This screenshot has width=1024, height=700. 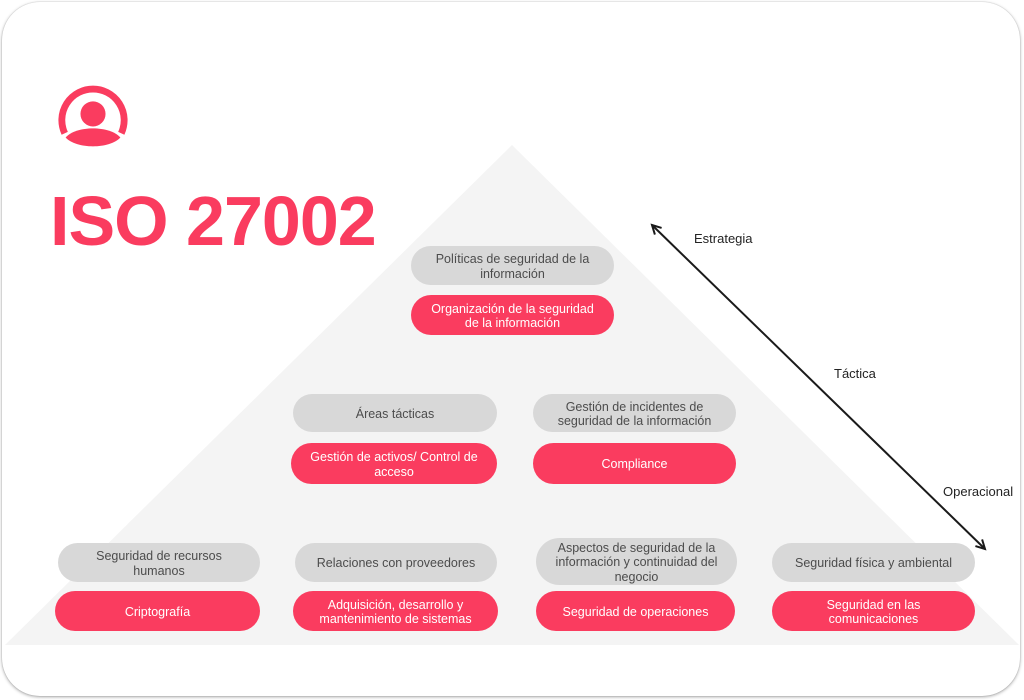 I want to click on axis-label-tactica: Táctica, so click(x=855, y=373).